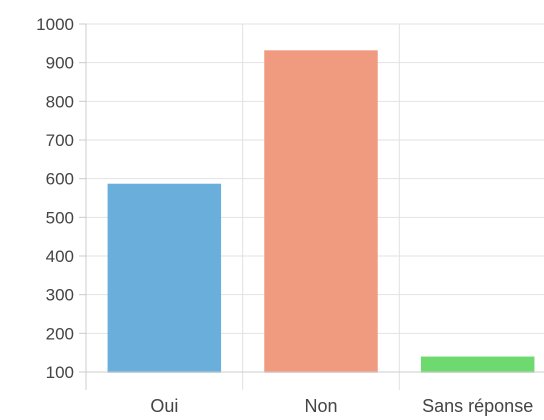  Describe the element at coordinates (164, 278) in the screenshot. I see `bar-oui` at that location.